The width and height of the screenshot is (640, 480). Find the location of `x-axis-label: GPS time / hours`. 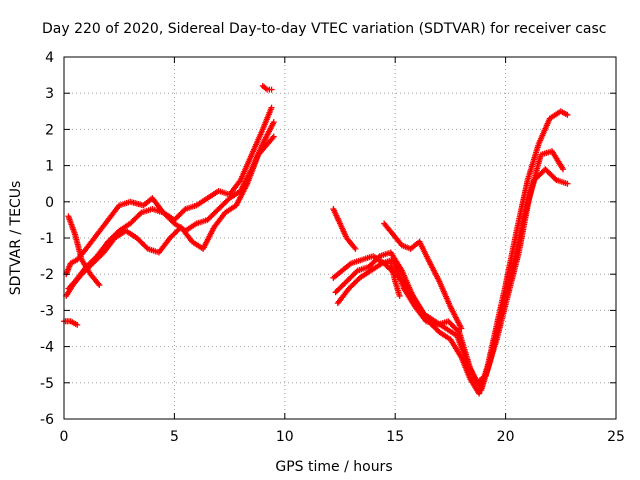

x-axis-label: GPS time / hours is located at coordinates (333, 467).